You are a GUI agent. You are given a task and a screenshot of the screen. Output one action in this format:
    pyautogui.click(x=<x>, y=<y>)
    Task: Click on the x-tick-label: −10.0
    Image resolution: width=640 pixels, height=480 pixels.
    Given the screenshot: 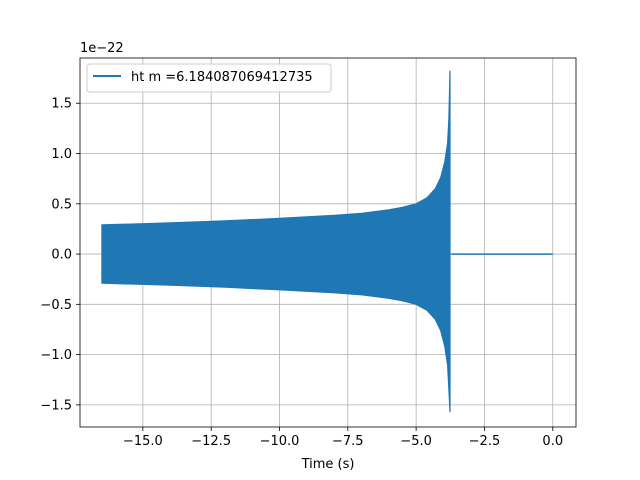 What is the action you would take?
    pyautogui.click(x=280, y=441)
    